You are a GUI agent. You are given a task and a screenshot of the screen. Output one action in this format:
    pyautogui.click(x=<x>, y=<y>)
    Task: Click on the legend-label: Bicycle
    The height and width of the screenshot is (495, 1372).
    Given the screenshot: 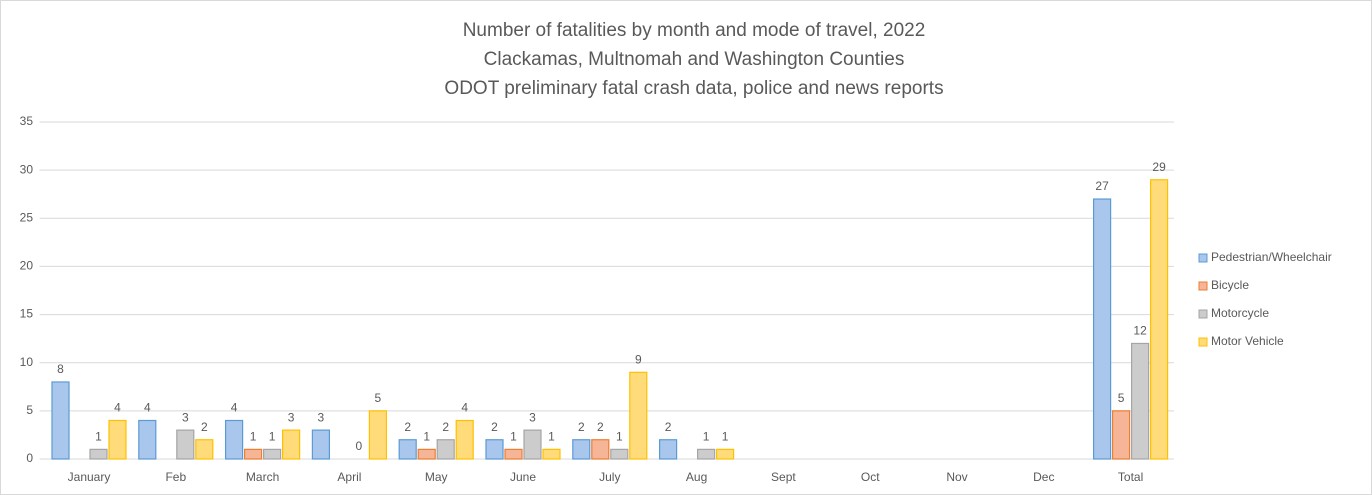 What is the action you would take?
    pyautogui.click(x=1230, y=285)
    